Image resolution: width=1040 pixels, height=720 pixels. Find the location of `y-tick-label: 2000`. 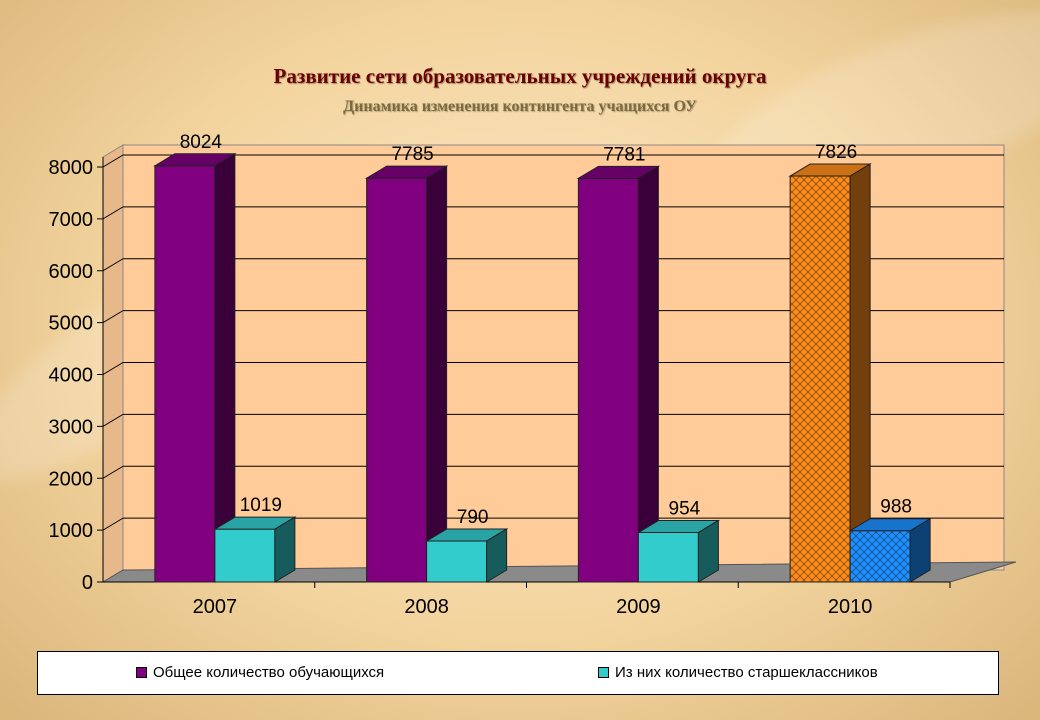

y-tick-label: 2000 is located at coordinates (71, 479).